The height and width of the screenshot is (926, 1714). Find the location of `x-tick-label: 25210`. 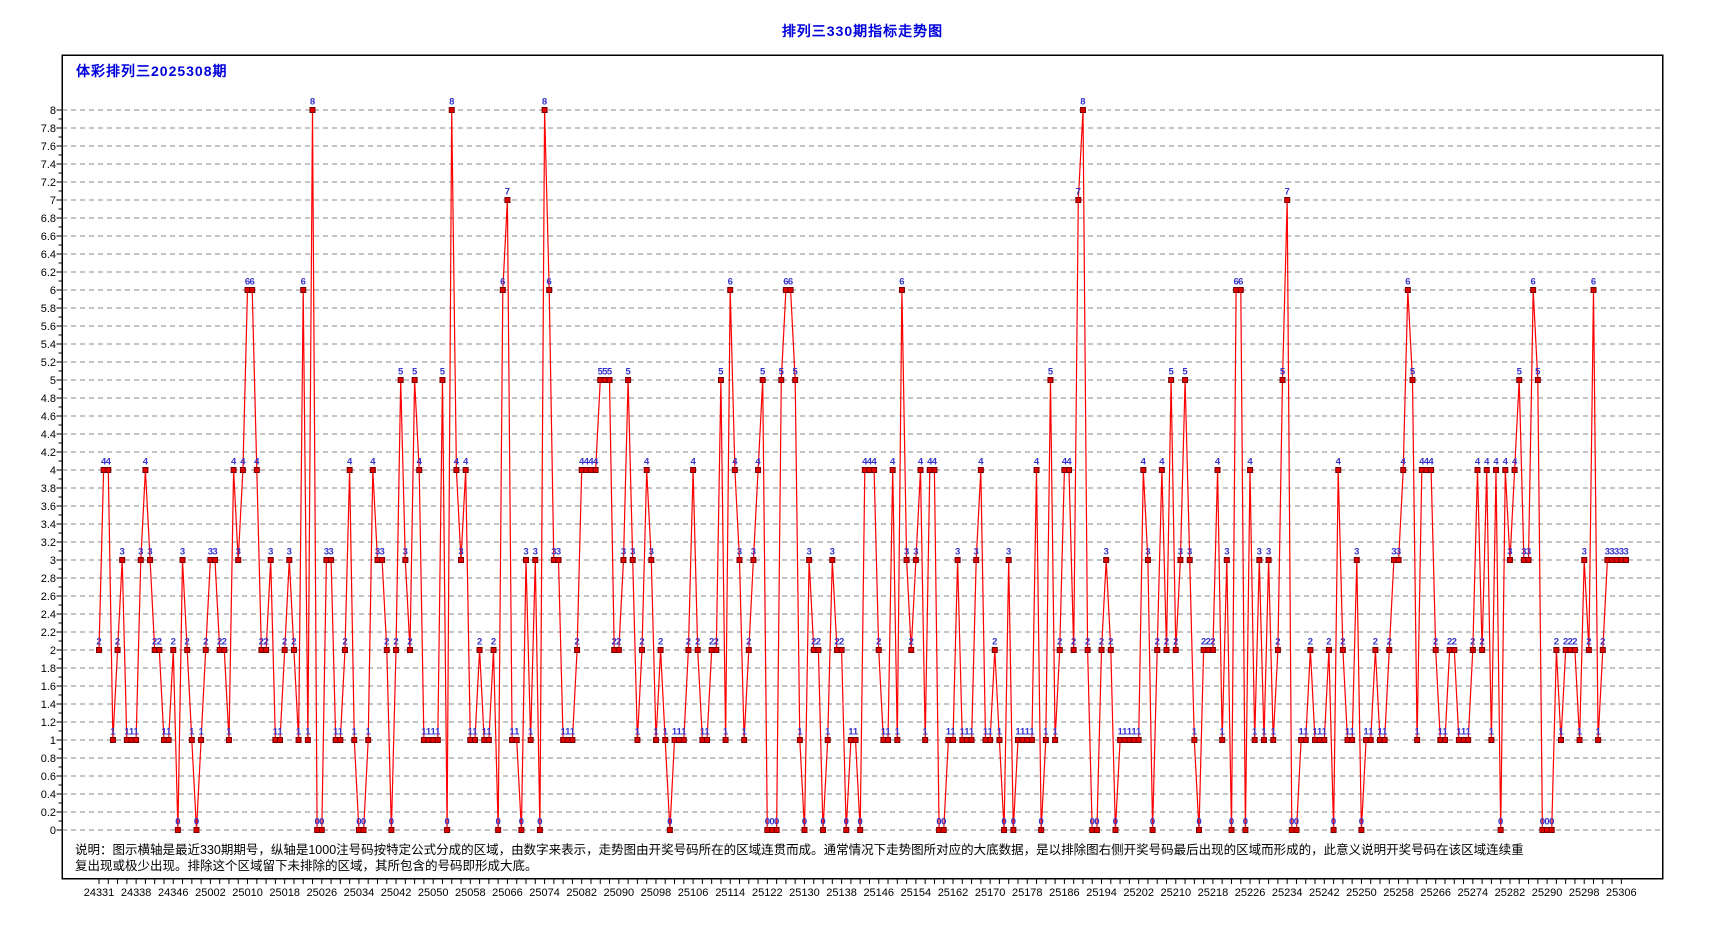

x-tick-label: 25210 is located at coordinates (1175, 893).